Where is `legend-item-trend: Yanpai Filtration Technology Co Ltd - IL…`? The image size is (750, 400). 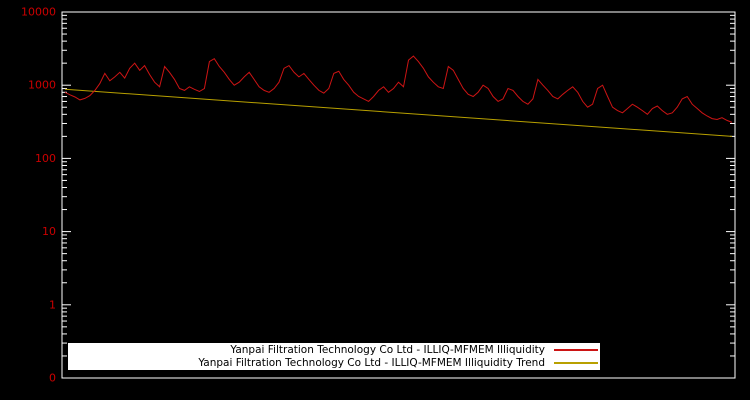
legend-item-trend: Yanpai Filtration Technology Co Ltd - IL… is located at coordinates (334, 363).